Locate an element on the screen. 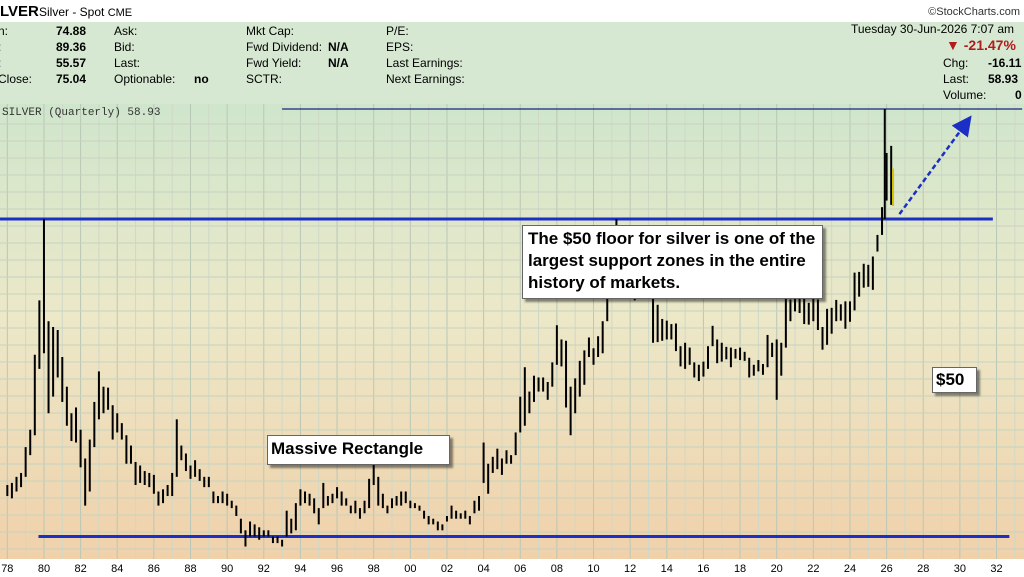 The image size is (1024, 577). x-tick-label: 78 is located at coordinates (7, 569).